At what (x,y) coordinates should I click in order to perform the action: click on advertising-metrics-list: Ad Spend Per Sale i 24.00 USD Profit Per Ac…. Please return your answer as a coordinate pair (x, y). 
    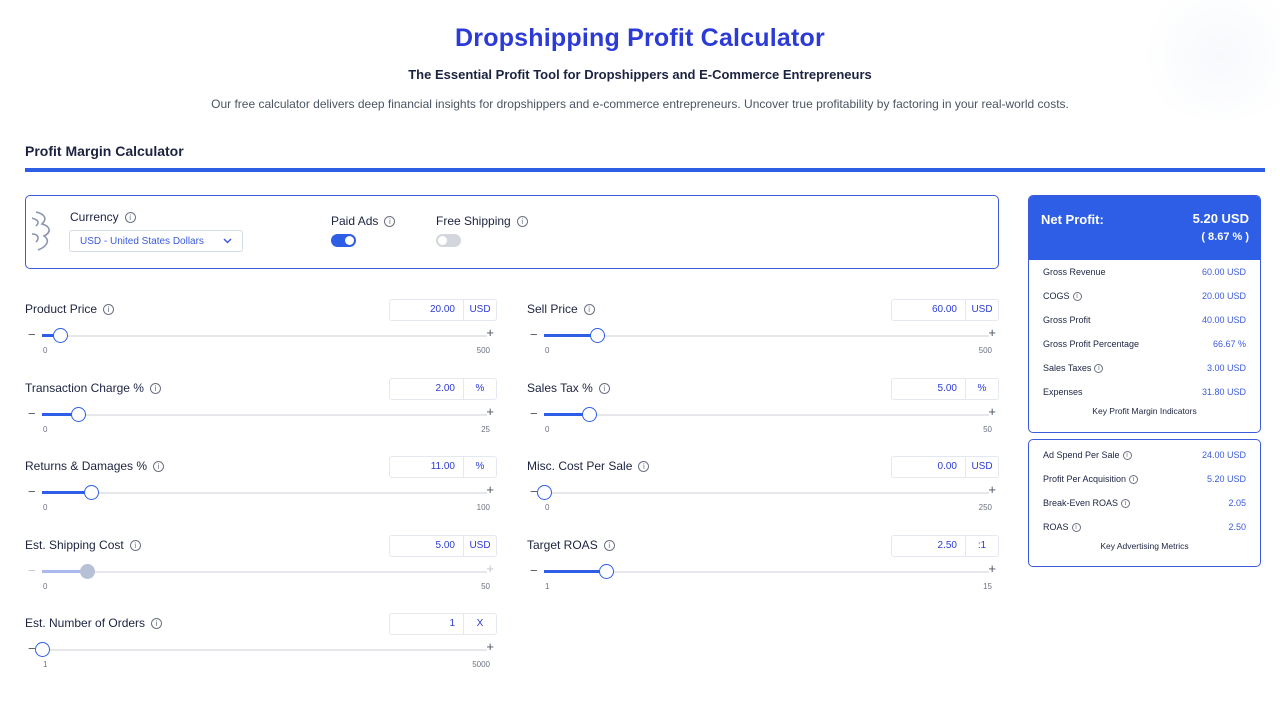
    Looking at the image, I should click on (1144, 491).